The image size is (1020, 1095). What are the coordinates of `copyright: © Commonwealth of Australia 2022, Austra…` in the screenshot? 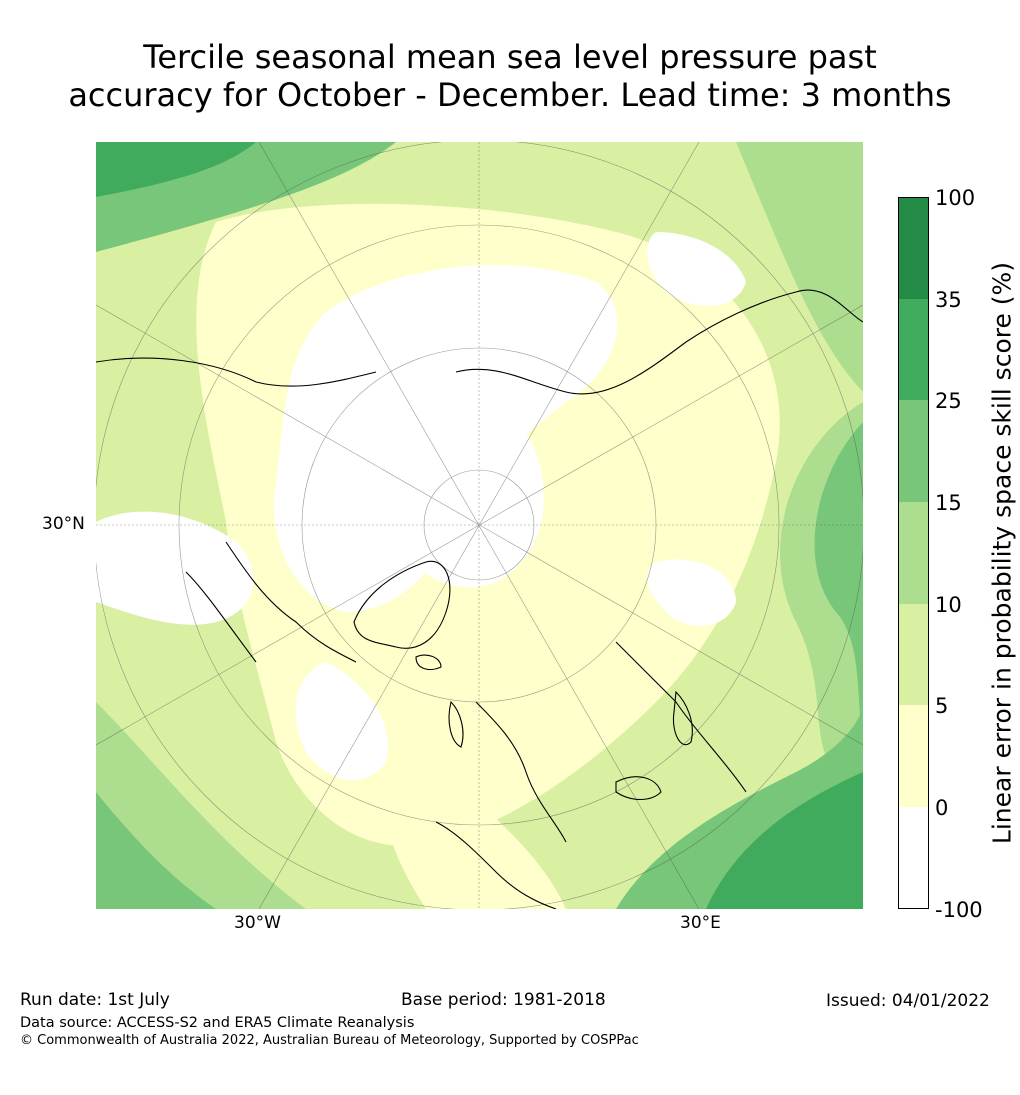 It's located at (329, 1040).